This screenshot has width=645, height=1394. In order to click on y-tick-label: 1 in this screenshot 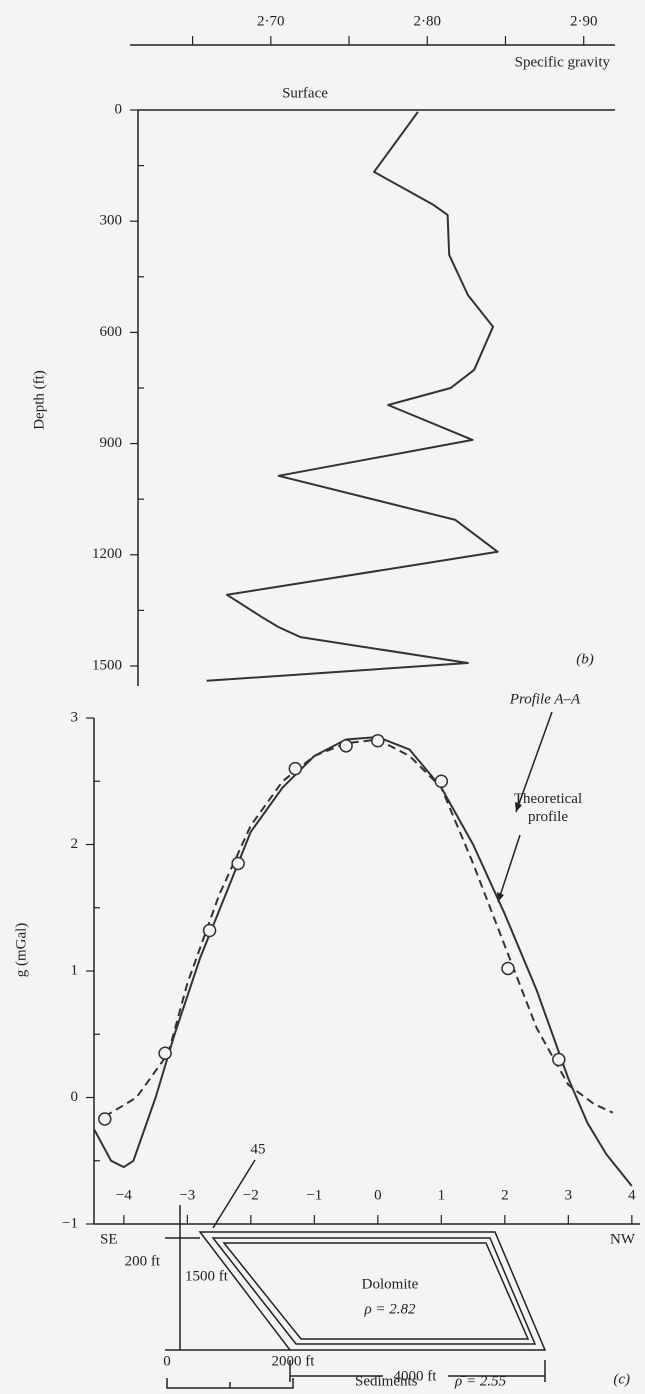, I will do `click(75, 970)`.